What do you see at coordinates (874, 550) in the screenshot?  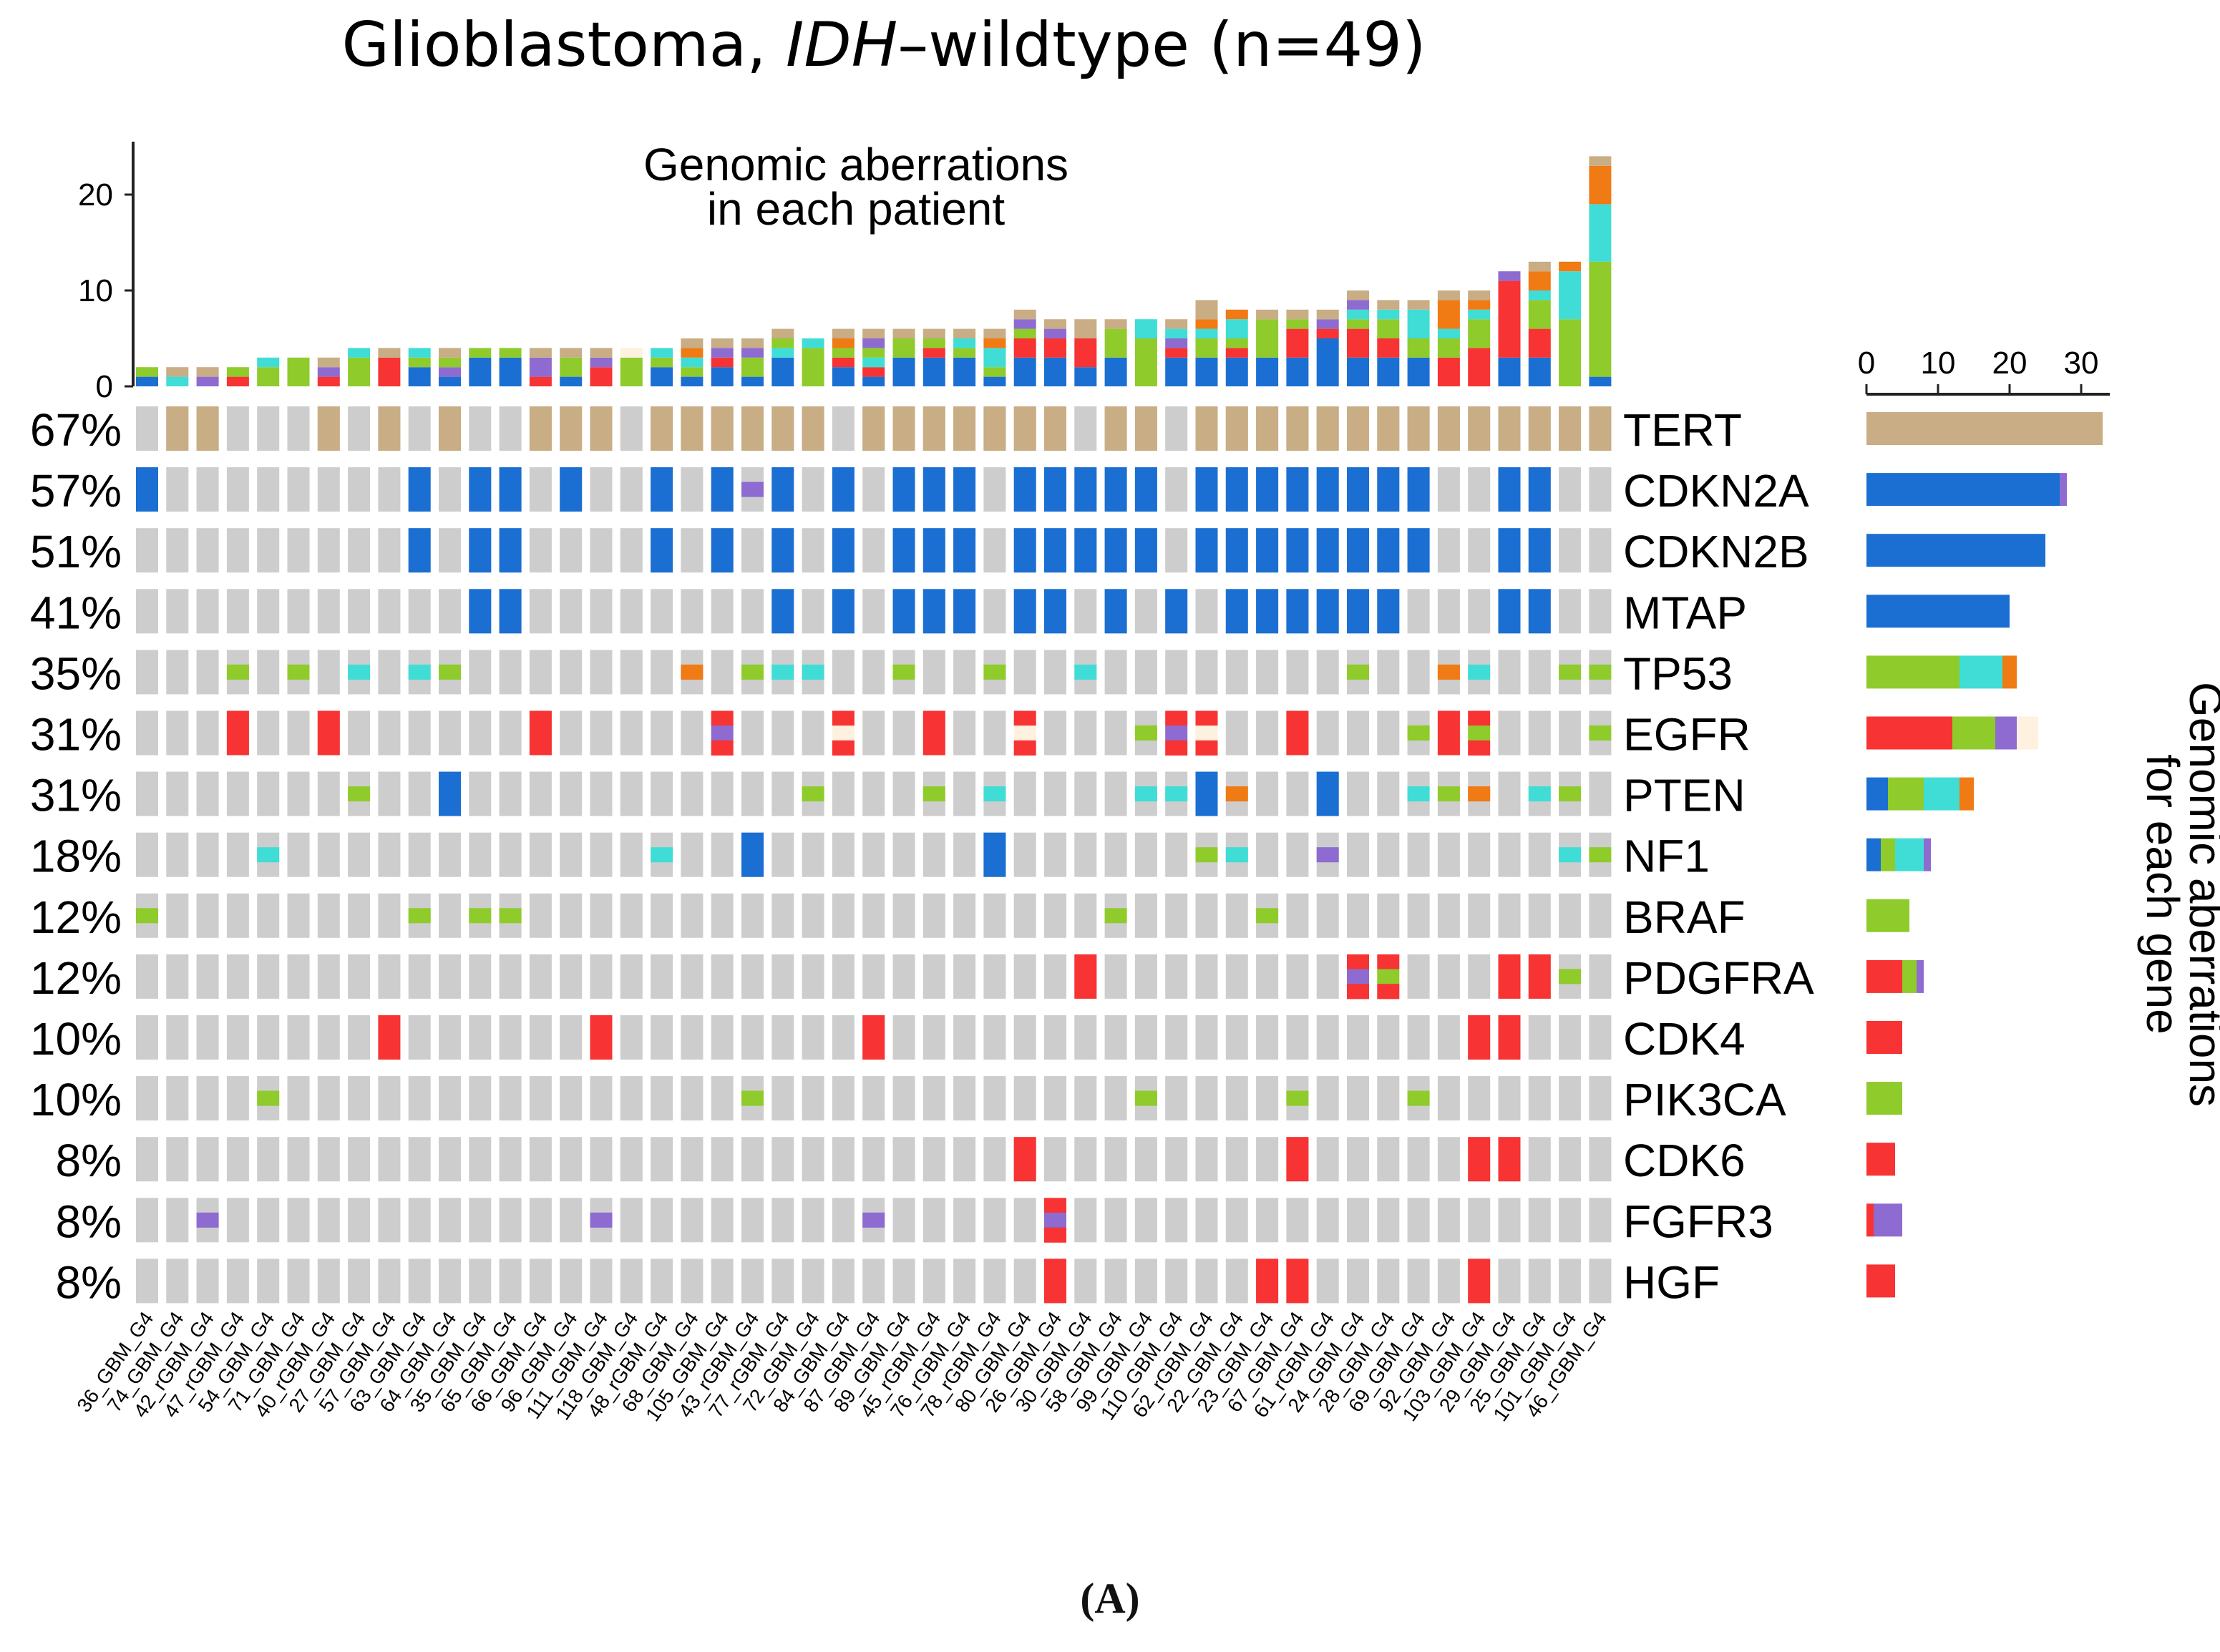 I see `gene-row-cdkn2b` at bounding box center [874, 550].